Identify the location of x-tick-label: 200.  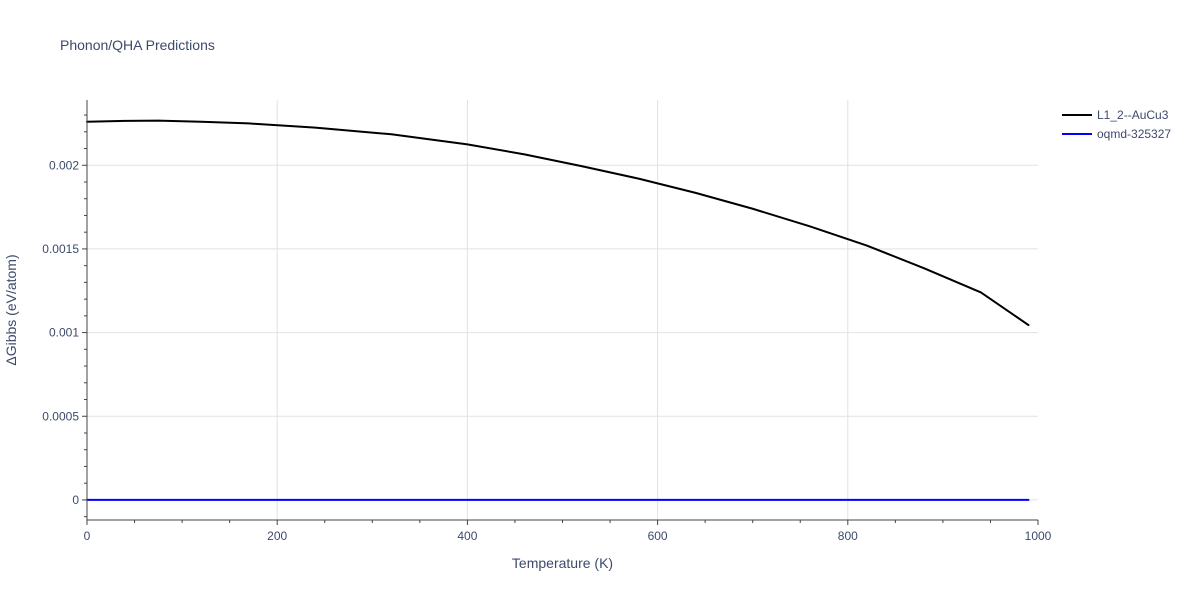
(277, 536).